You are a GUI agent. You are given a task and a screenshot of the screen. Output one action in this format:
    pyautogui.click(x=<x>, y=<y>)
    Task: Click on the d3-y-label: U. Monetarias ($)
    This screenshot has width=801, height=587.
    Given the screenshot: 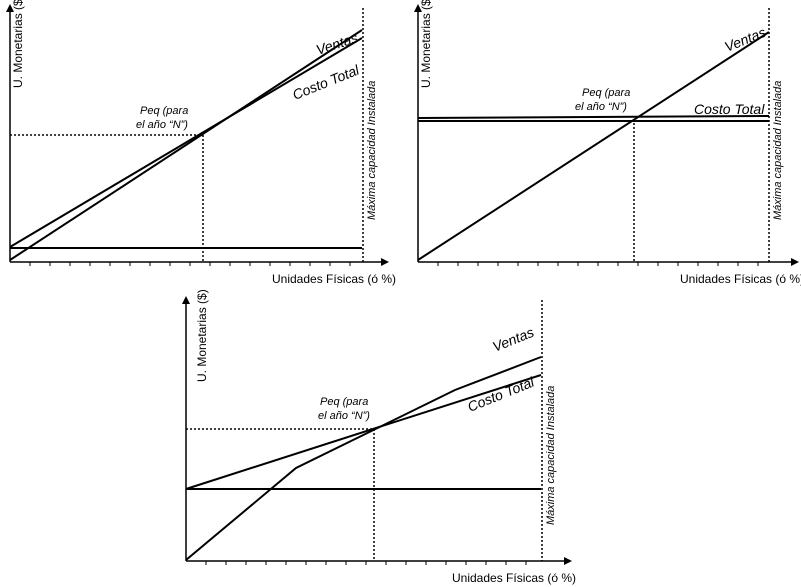 What is the action you would take?
    pyautogui.click(x=202, y=335)
    